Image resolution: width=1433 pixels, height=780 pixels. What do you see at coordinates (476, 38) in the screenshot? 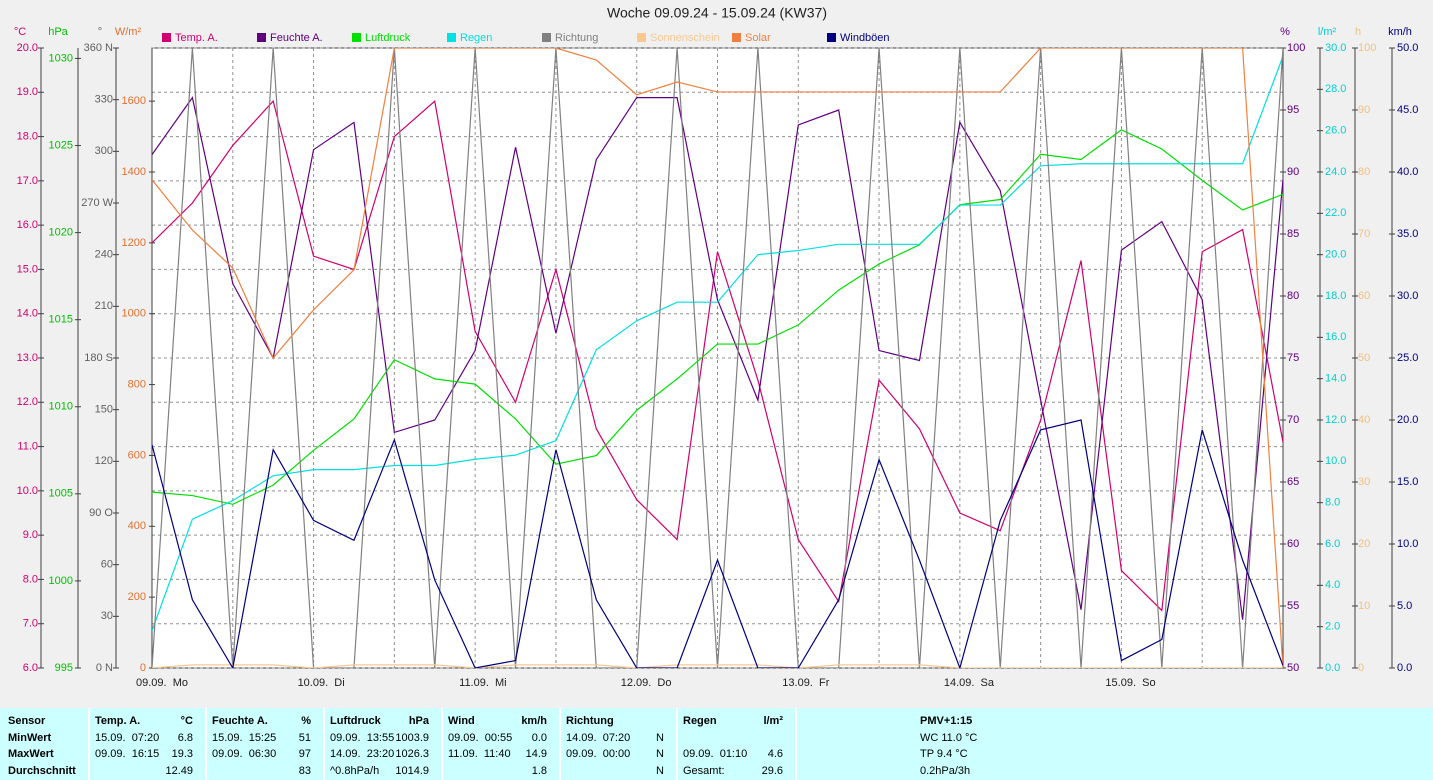
I see `legend-label: Regen` at bounding box center [476, 38].